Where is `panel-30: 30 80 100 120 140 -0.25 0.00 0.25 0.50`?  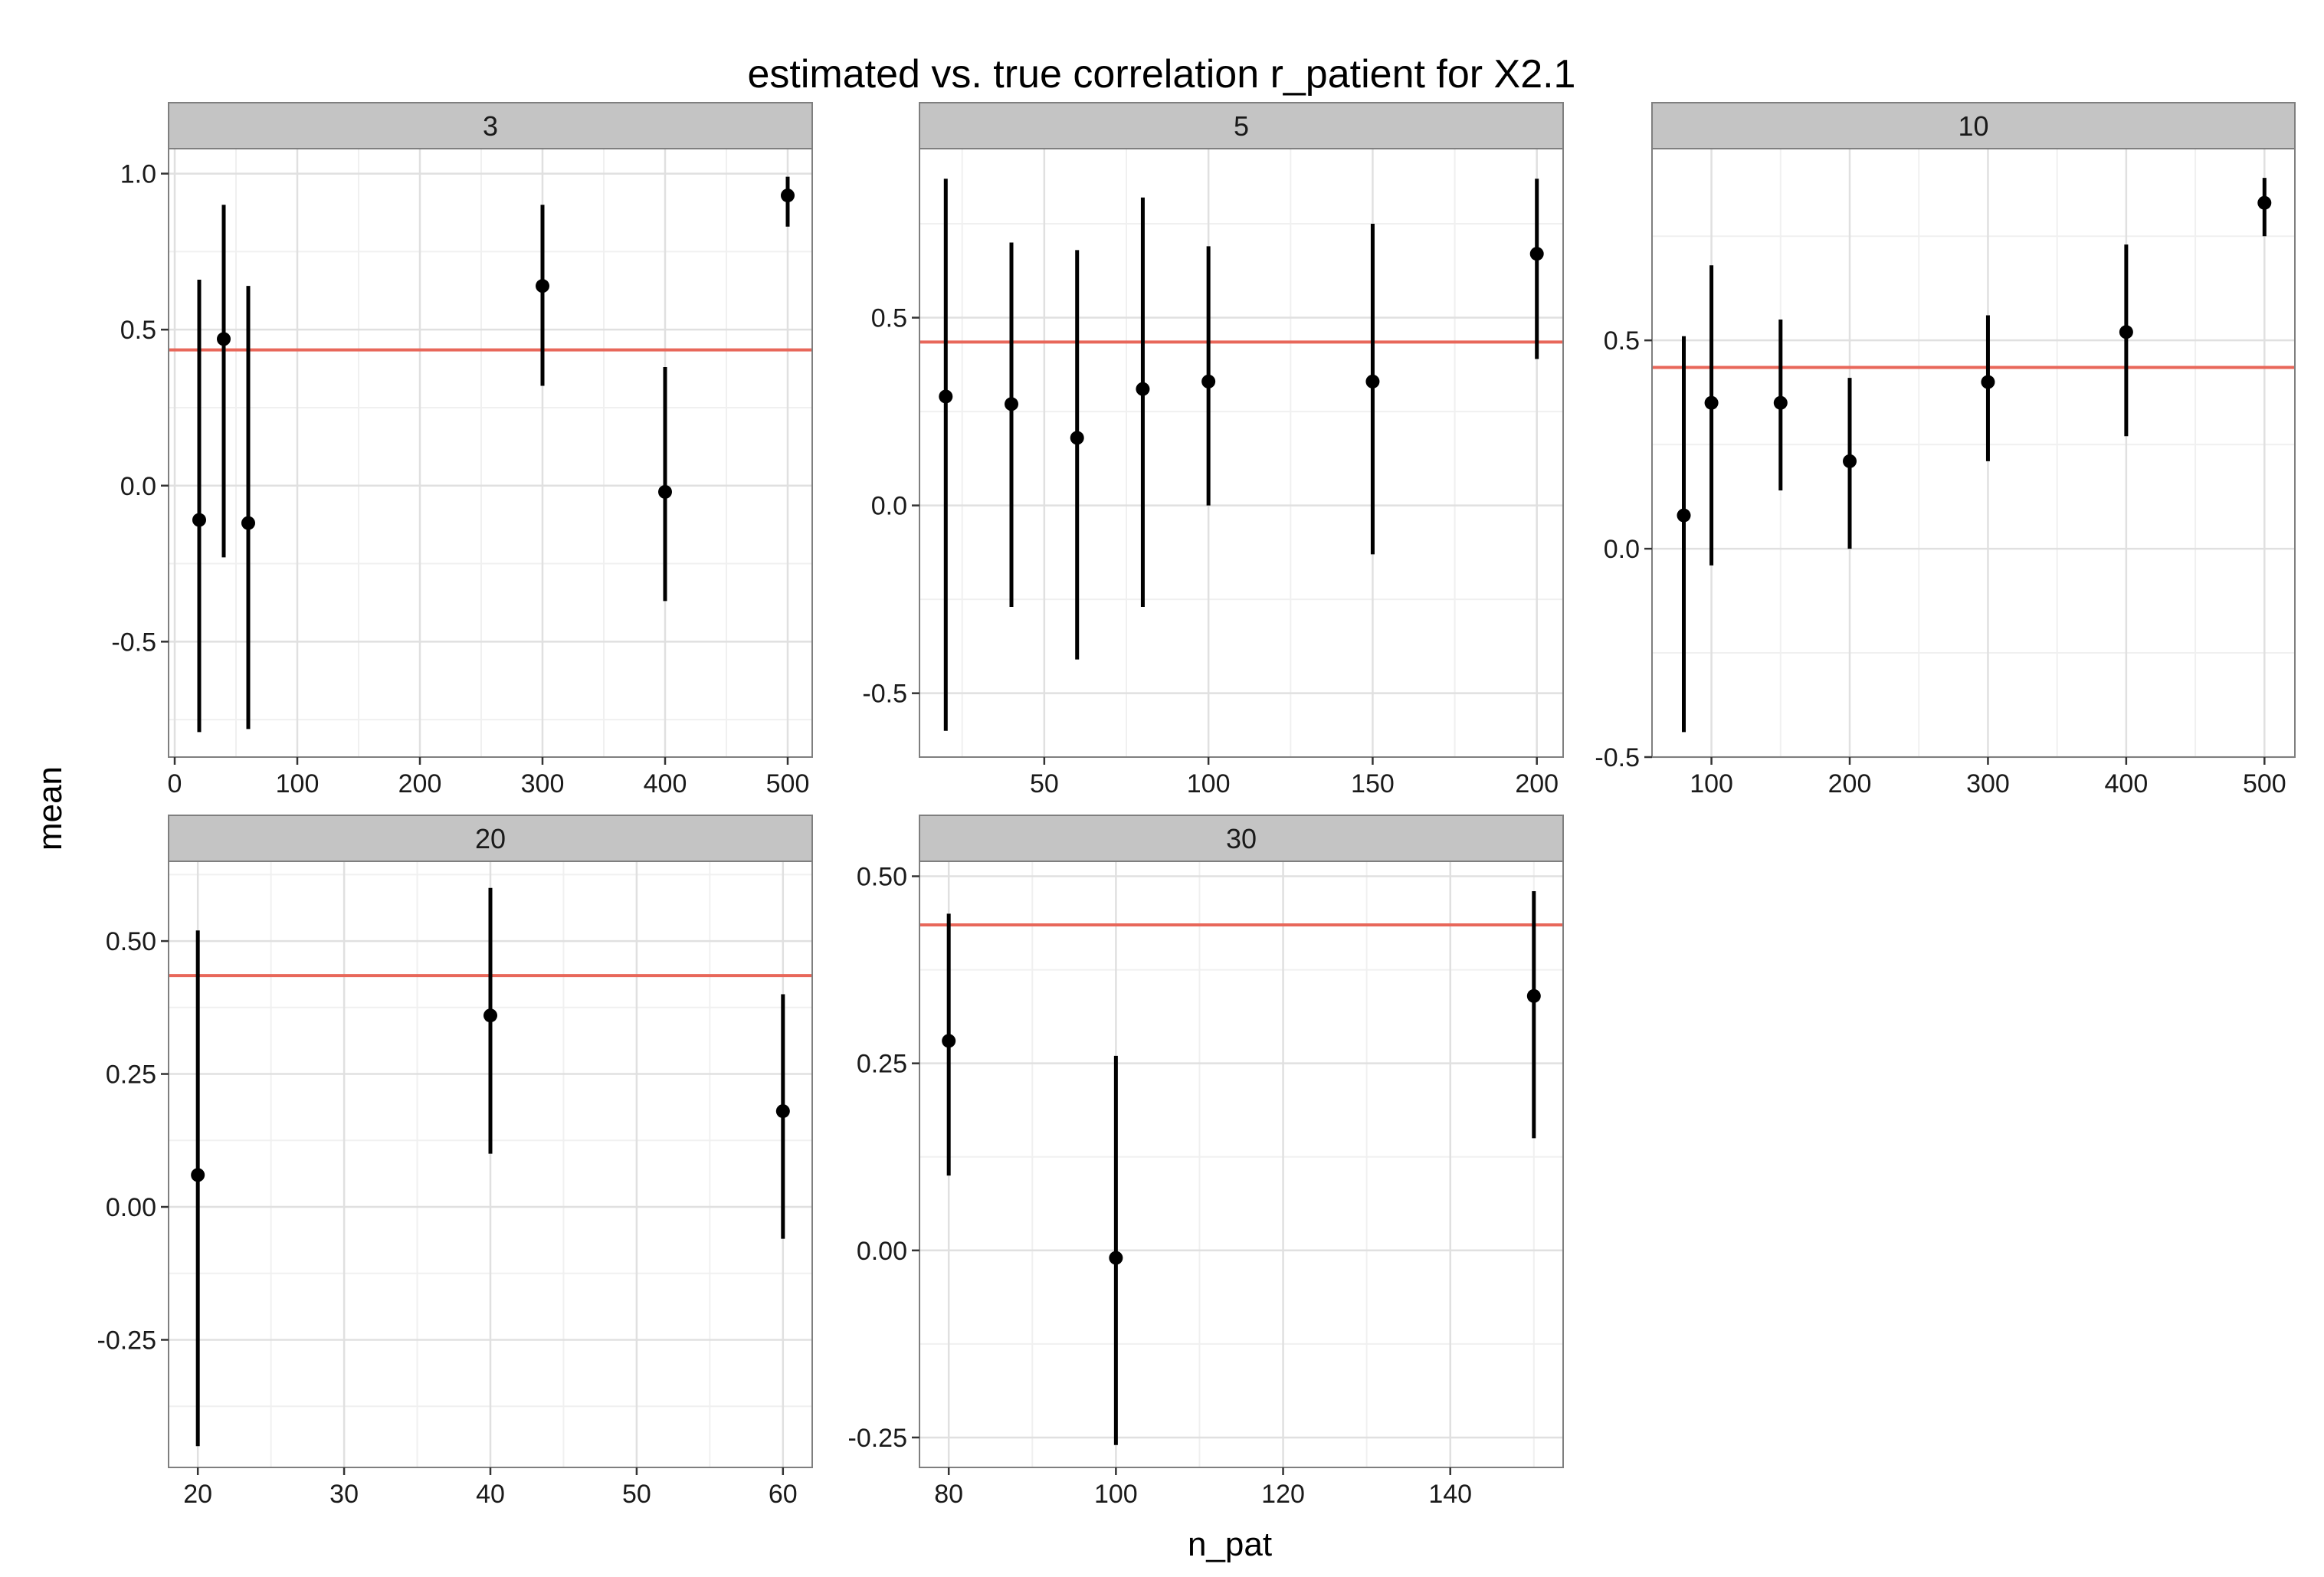 panel-30: 30 80 100 120 140 -0.25 0.00 0.25 0.50 is located at coordinates (1206, 1162).